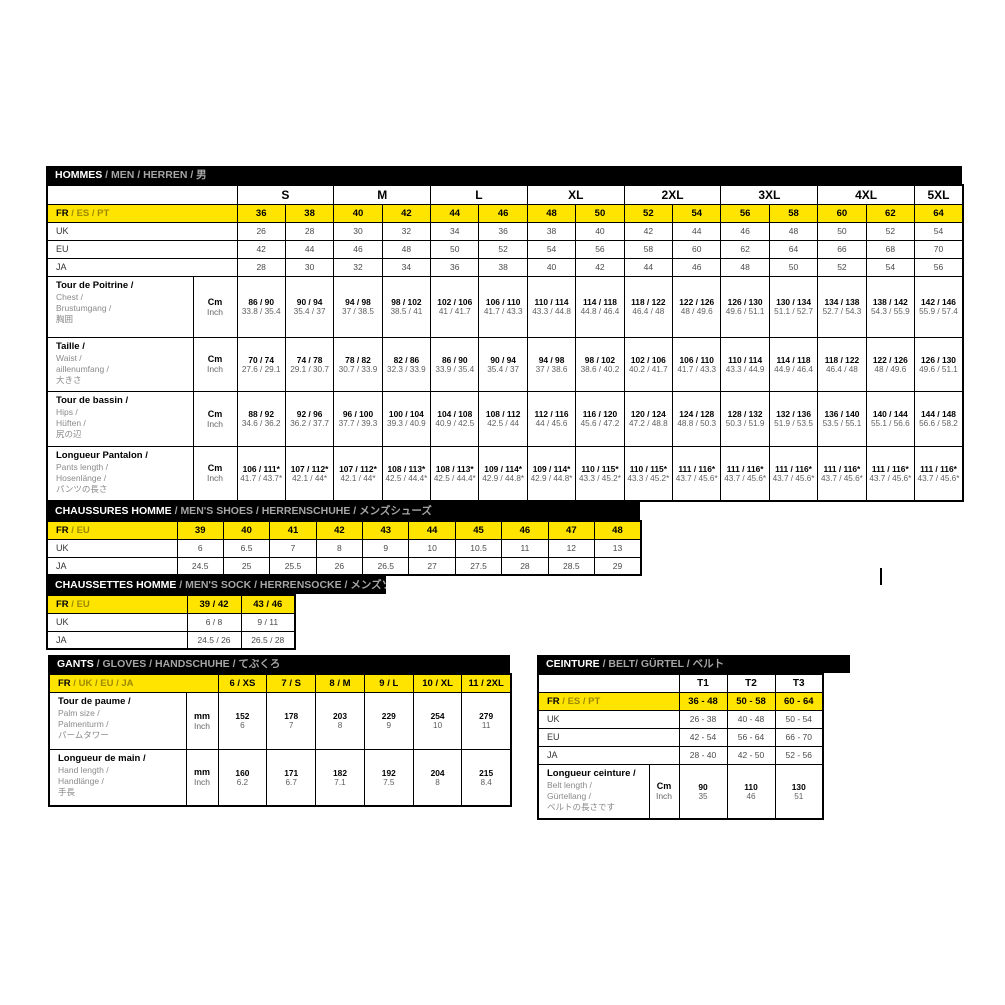  What do you see at coordinates (309, 414) in the screenshot?
I see `value-top: 92 / 96` at bounding box center [309, 414].